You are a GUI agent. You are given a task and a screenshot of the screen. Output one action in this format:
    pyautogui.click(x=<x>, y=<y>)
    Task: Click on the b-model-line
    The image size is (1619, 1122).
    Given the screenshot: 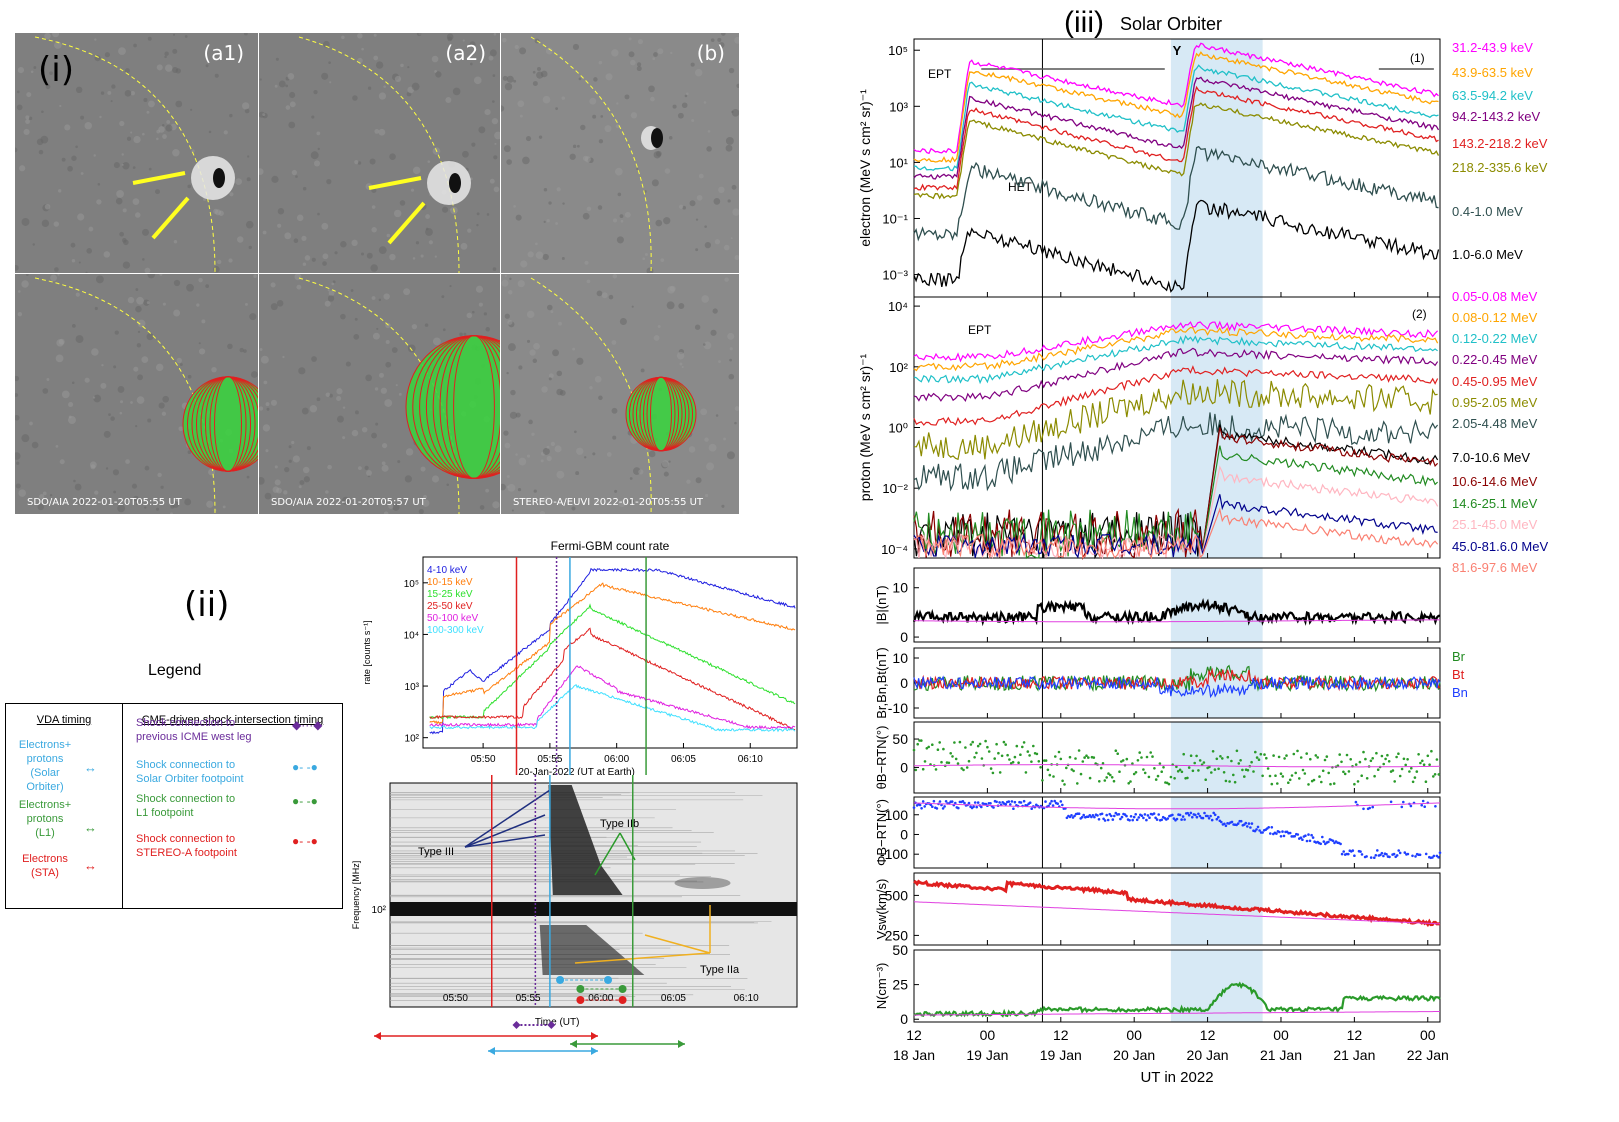 What is the action you would take?
    pyautogui.click(x=1177, y=621)
    